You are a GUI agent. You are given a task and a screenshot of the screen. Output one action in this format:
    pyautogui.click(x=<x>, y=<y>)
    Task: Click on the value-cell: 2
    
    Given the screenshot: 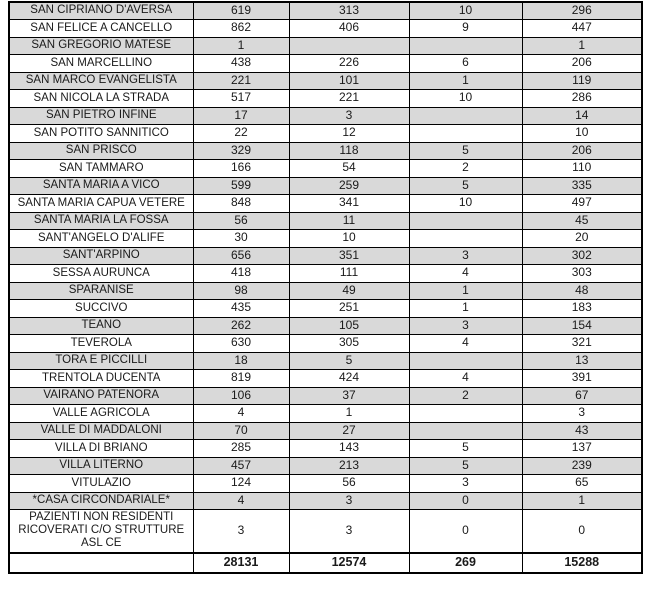 What is the action you would take?
    pyautogui.click(x=465, y=168)
    